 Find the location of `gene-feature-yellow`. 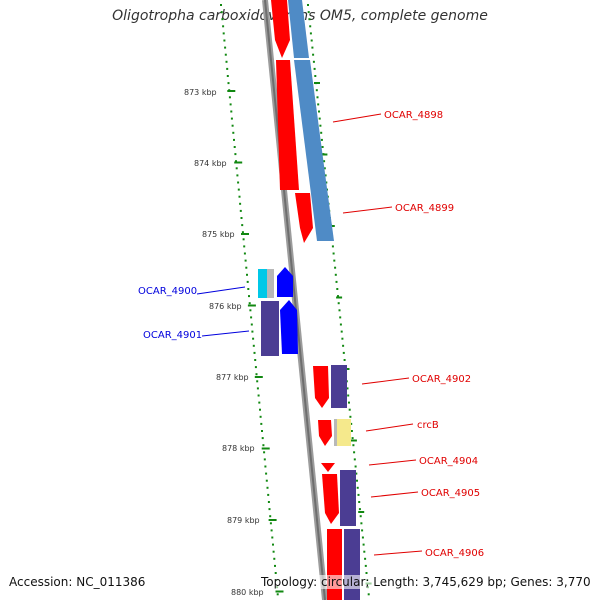

gene-feature-yellow is located at coordinates (343, 432).